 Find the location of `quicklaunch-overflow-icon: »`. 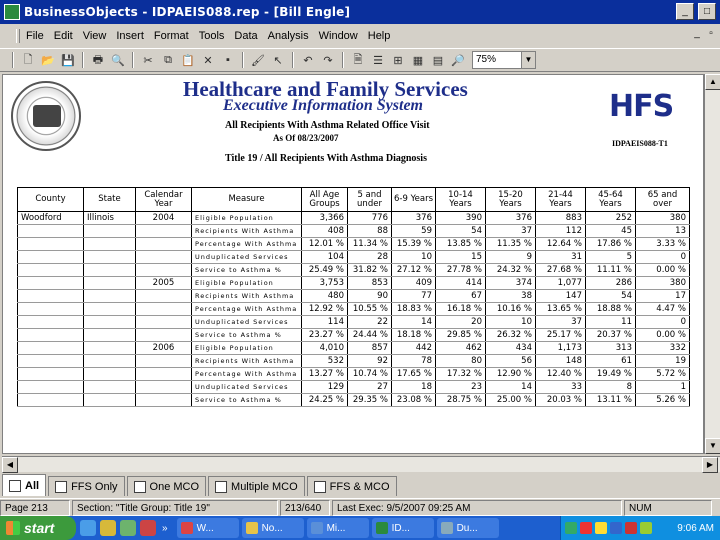

quicklaunch-overflow-icon: » is located at coordinates (165, 528).